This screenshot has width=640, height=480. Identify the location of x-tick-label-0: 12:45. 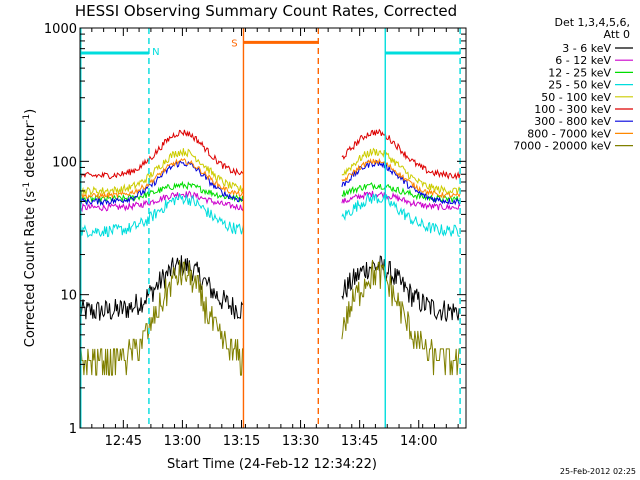
(123, 441).